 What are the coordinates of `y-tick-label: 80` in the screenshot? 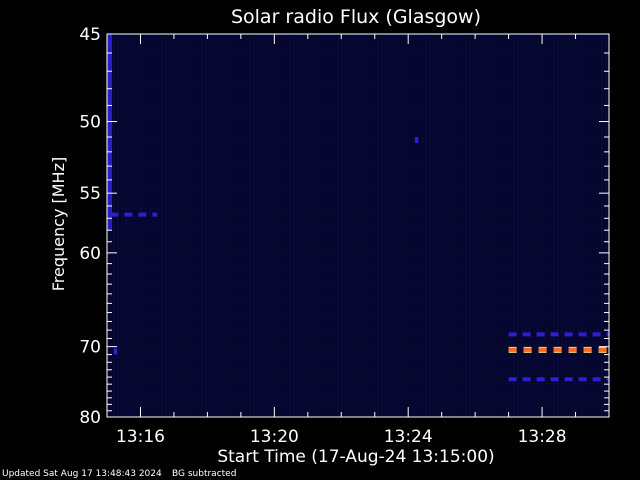 It's located at (90, 418).